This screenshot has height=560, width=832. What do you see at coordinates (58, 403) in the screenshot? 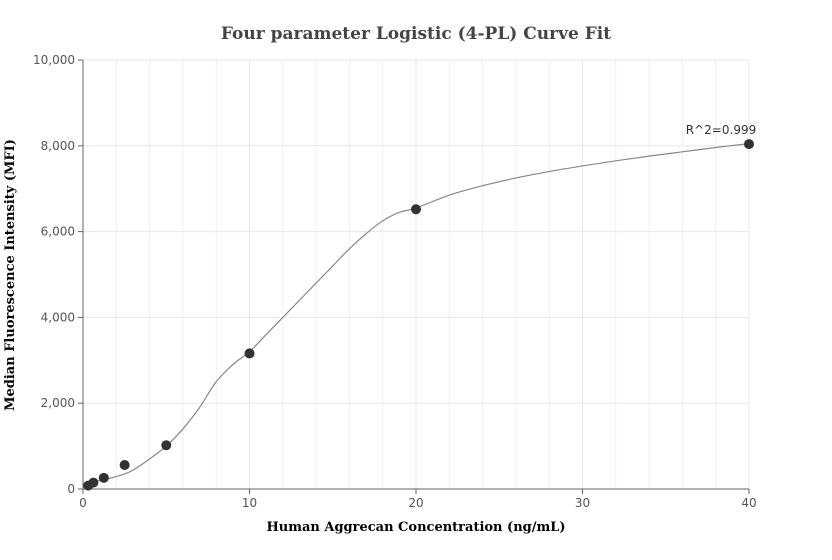
I see `y-tick-label: 2,000` at bounding box center [58, 403].